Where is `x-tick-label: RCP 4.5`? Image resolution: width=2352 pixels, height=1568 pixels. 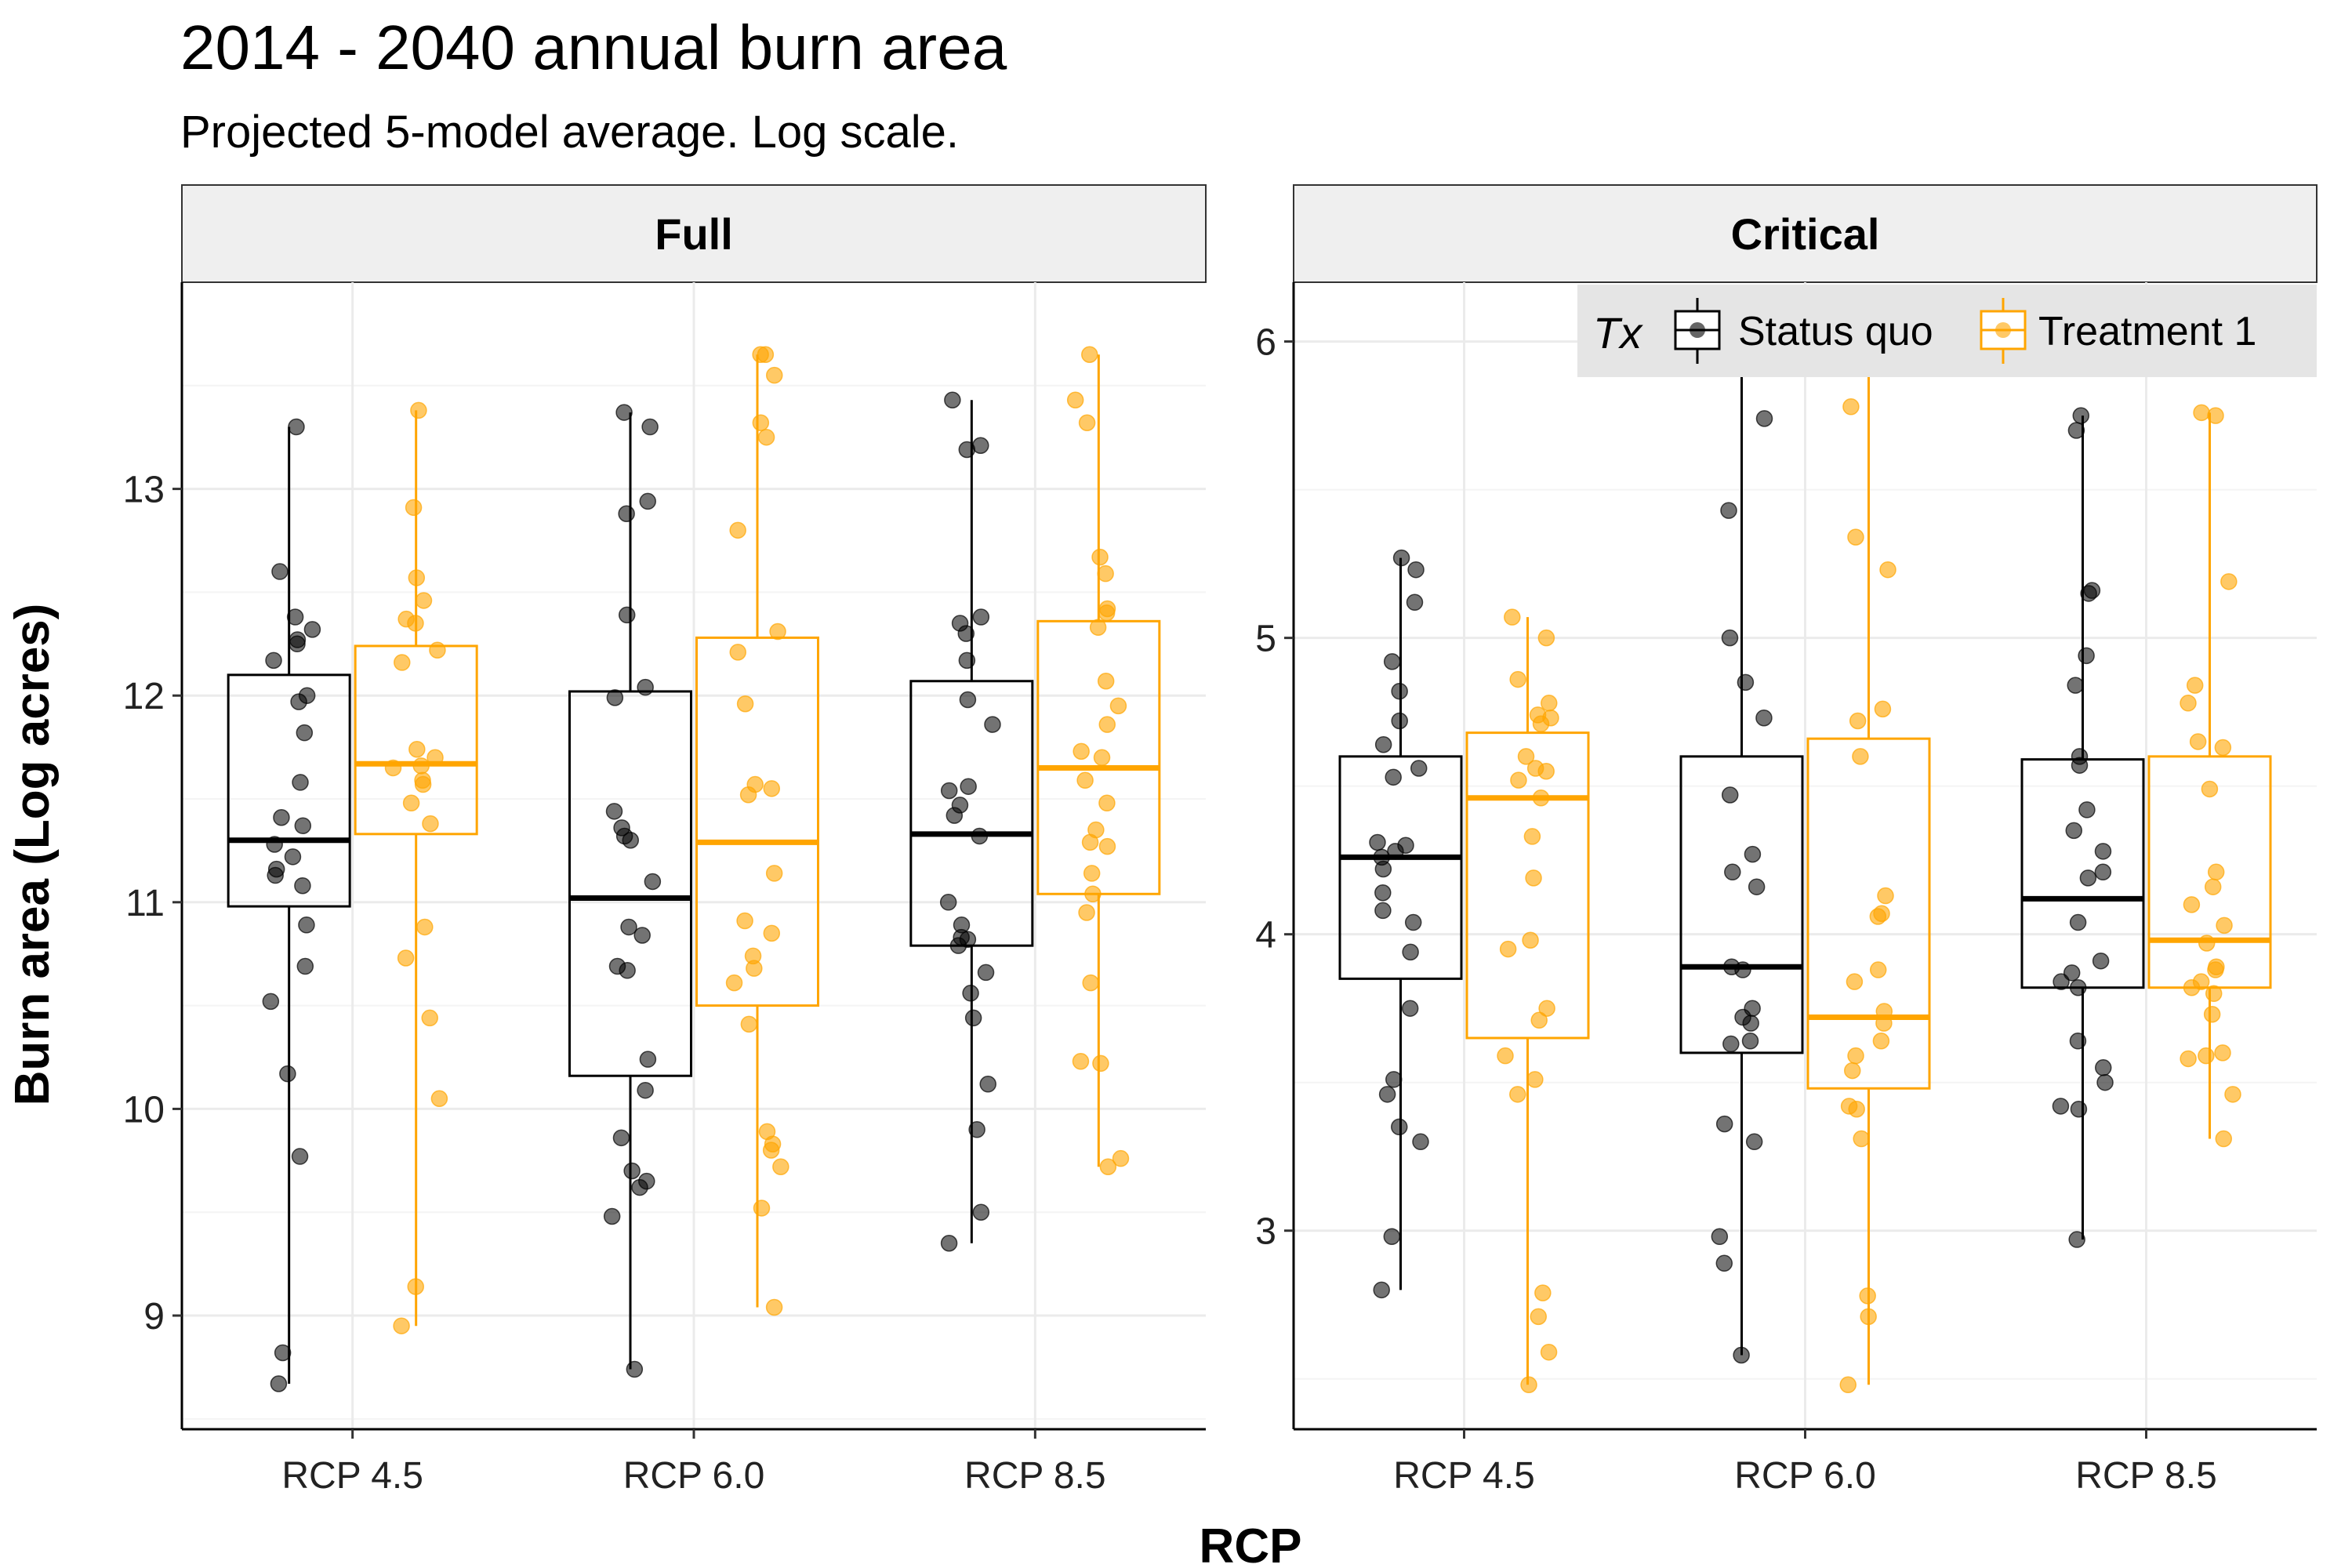
x-tick-label: RCP 4.5 is located at coordinates (352, 1476).